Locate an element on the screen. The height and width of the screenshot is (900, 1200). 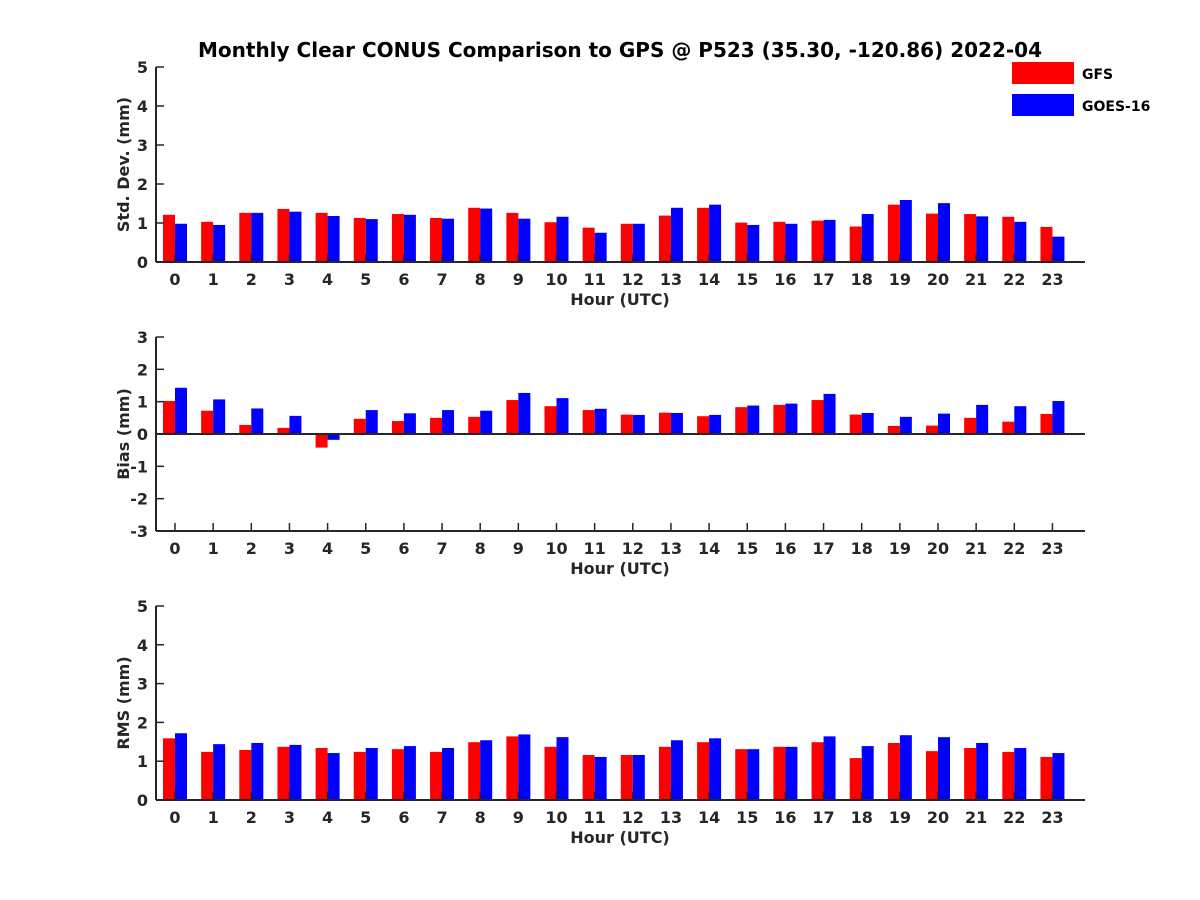
x-tick-label: 12 is located at coordinates (633, 548).